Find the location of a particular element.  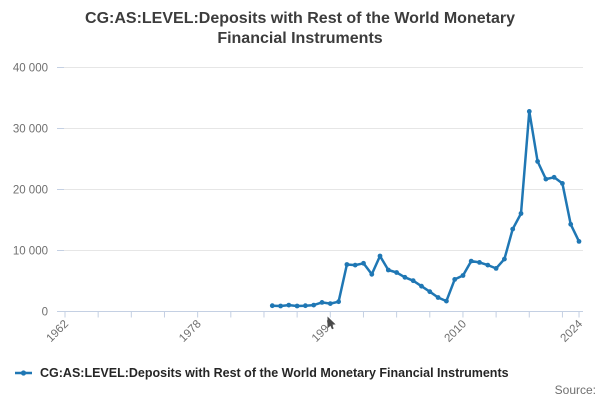

x-tick-label: 2024 is located at coordinates (572, 331).